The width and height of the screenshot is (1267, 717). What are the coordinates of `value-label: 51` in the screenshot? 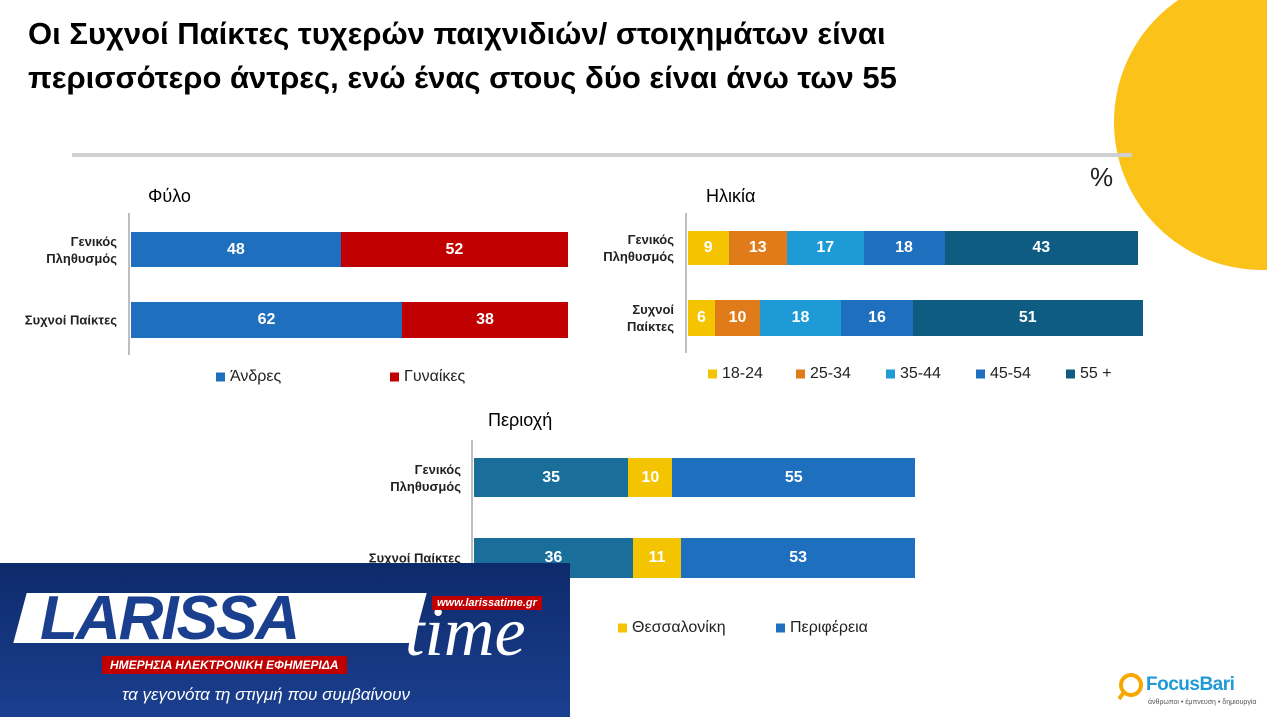 It's located at (1027, 317).